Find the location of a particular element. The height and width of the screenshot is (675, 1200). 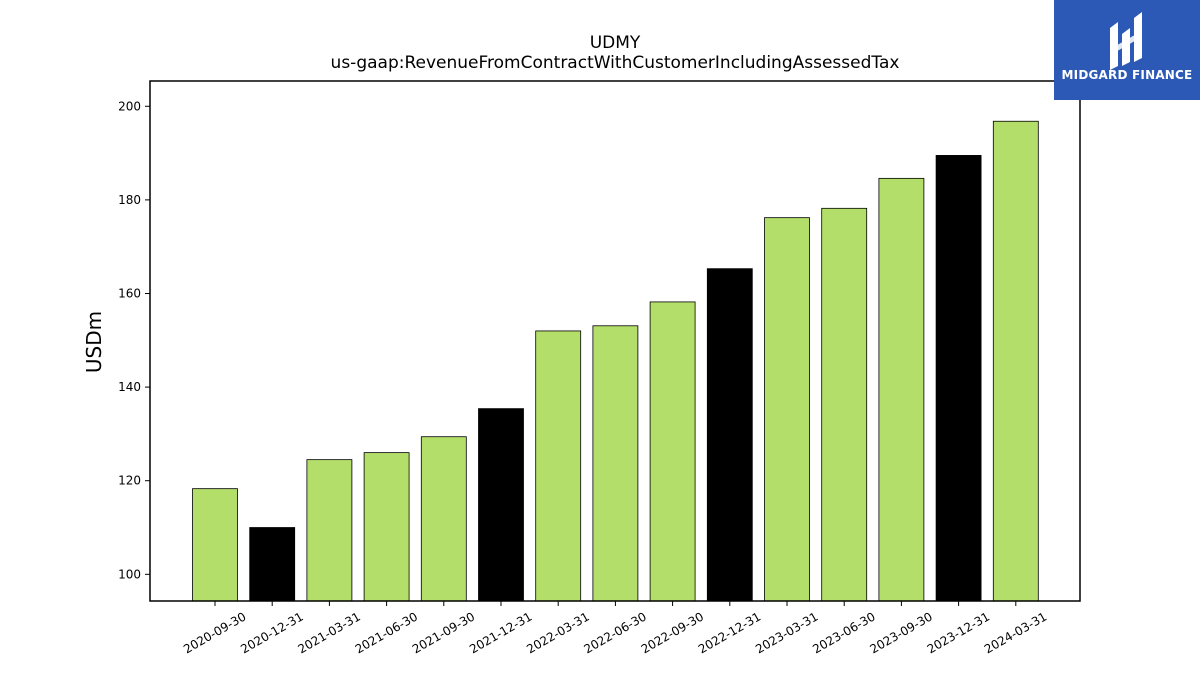

x-tick-label: 2023-09-30 is located at coordinates (900, 632).